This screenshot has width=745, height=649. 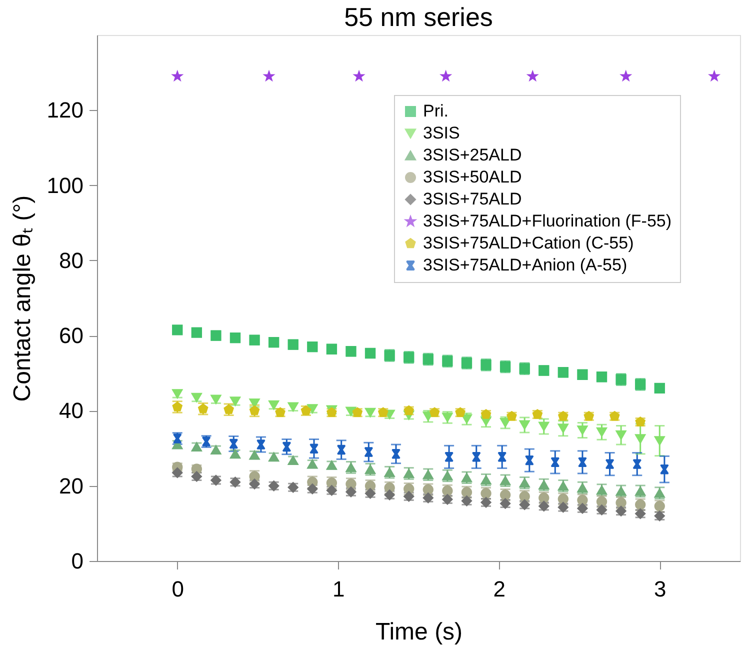 What do you see at coordinates (65, 185) in the screenshot?
I see `y-tick-label: 100` at bounding box center [65, 185].